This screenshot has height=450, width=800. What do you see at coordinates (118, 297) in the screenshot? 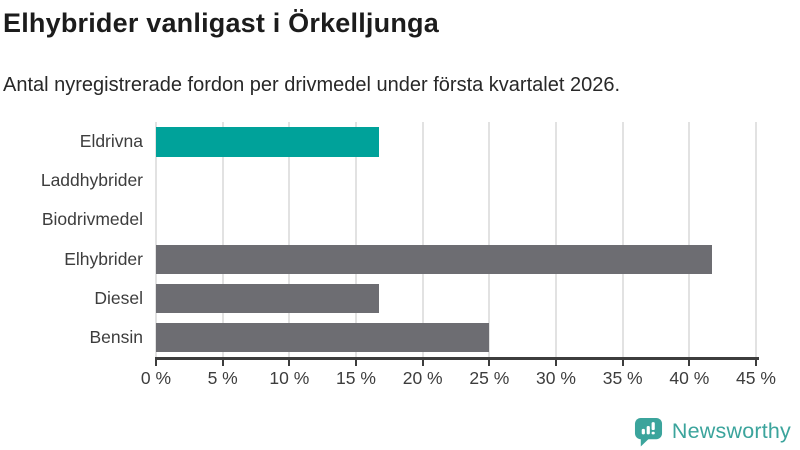
I see `category-label-diesel: Diesel` at bounding box center [118, 297].